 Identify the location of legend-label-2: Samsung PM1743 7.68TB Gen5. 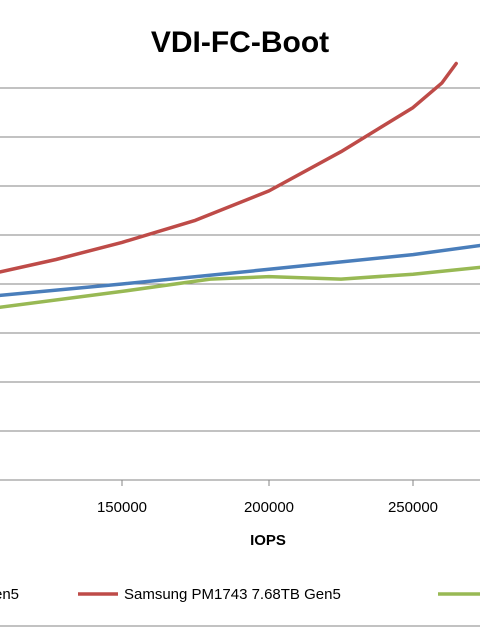
(232, 594).